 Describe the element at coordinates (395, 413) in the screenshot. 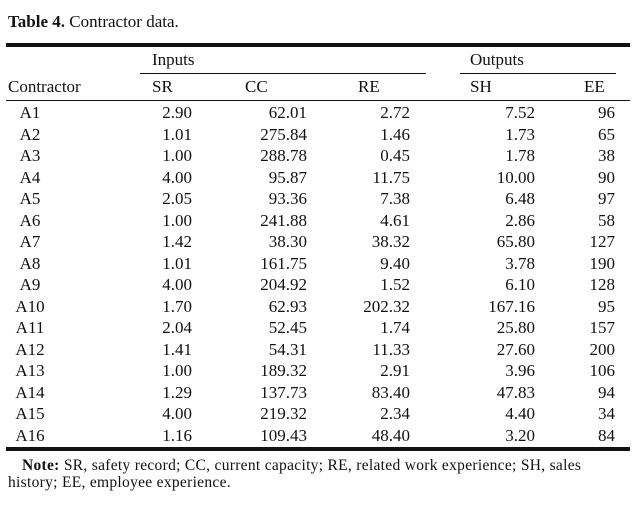

I see `cell-re: 2.34` at that location.